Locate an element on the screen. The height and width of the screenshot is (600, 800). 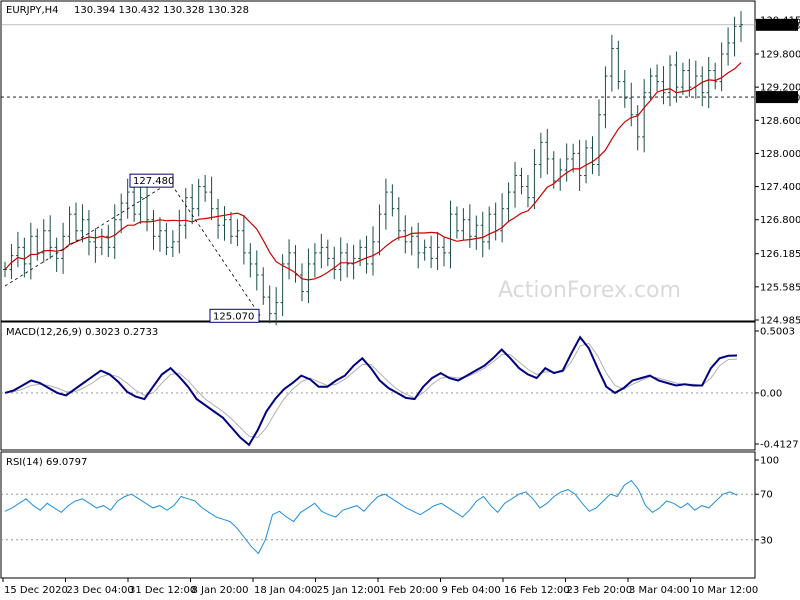
time-axis-label: 31 Dec 12:00 is located at coordinates (162, 590).